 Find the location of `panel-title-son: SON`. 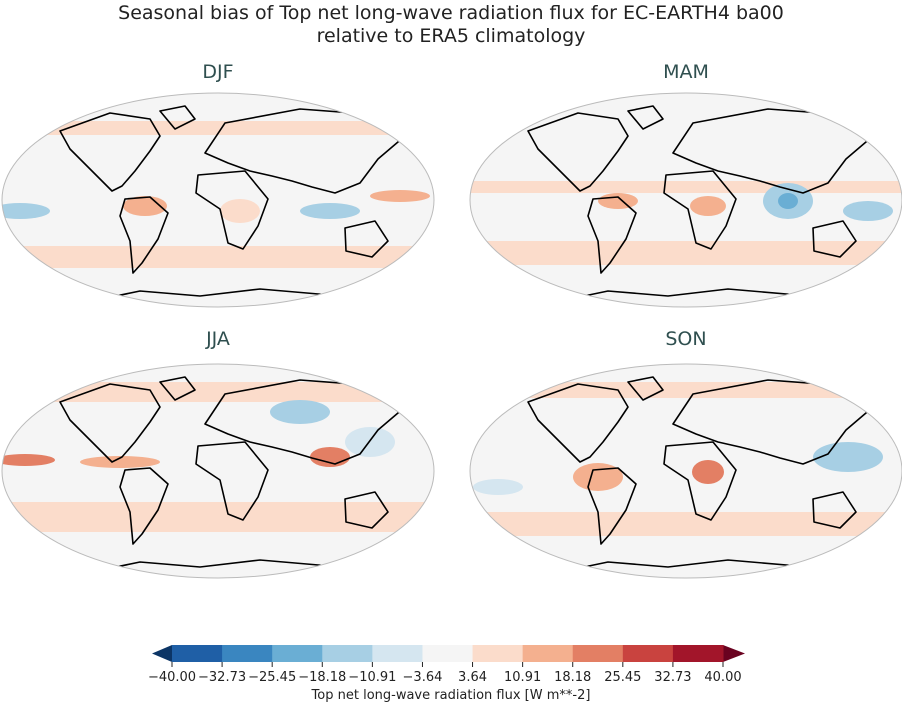

panel-title-son: SON is located at coordinates (686, 339).